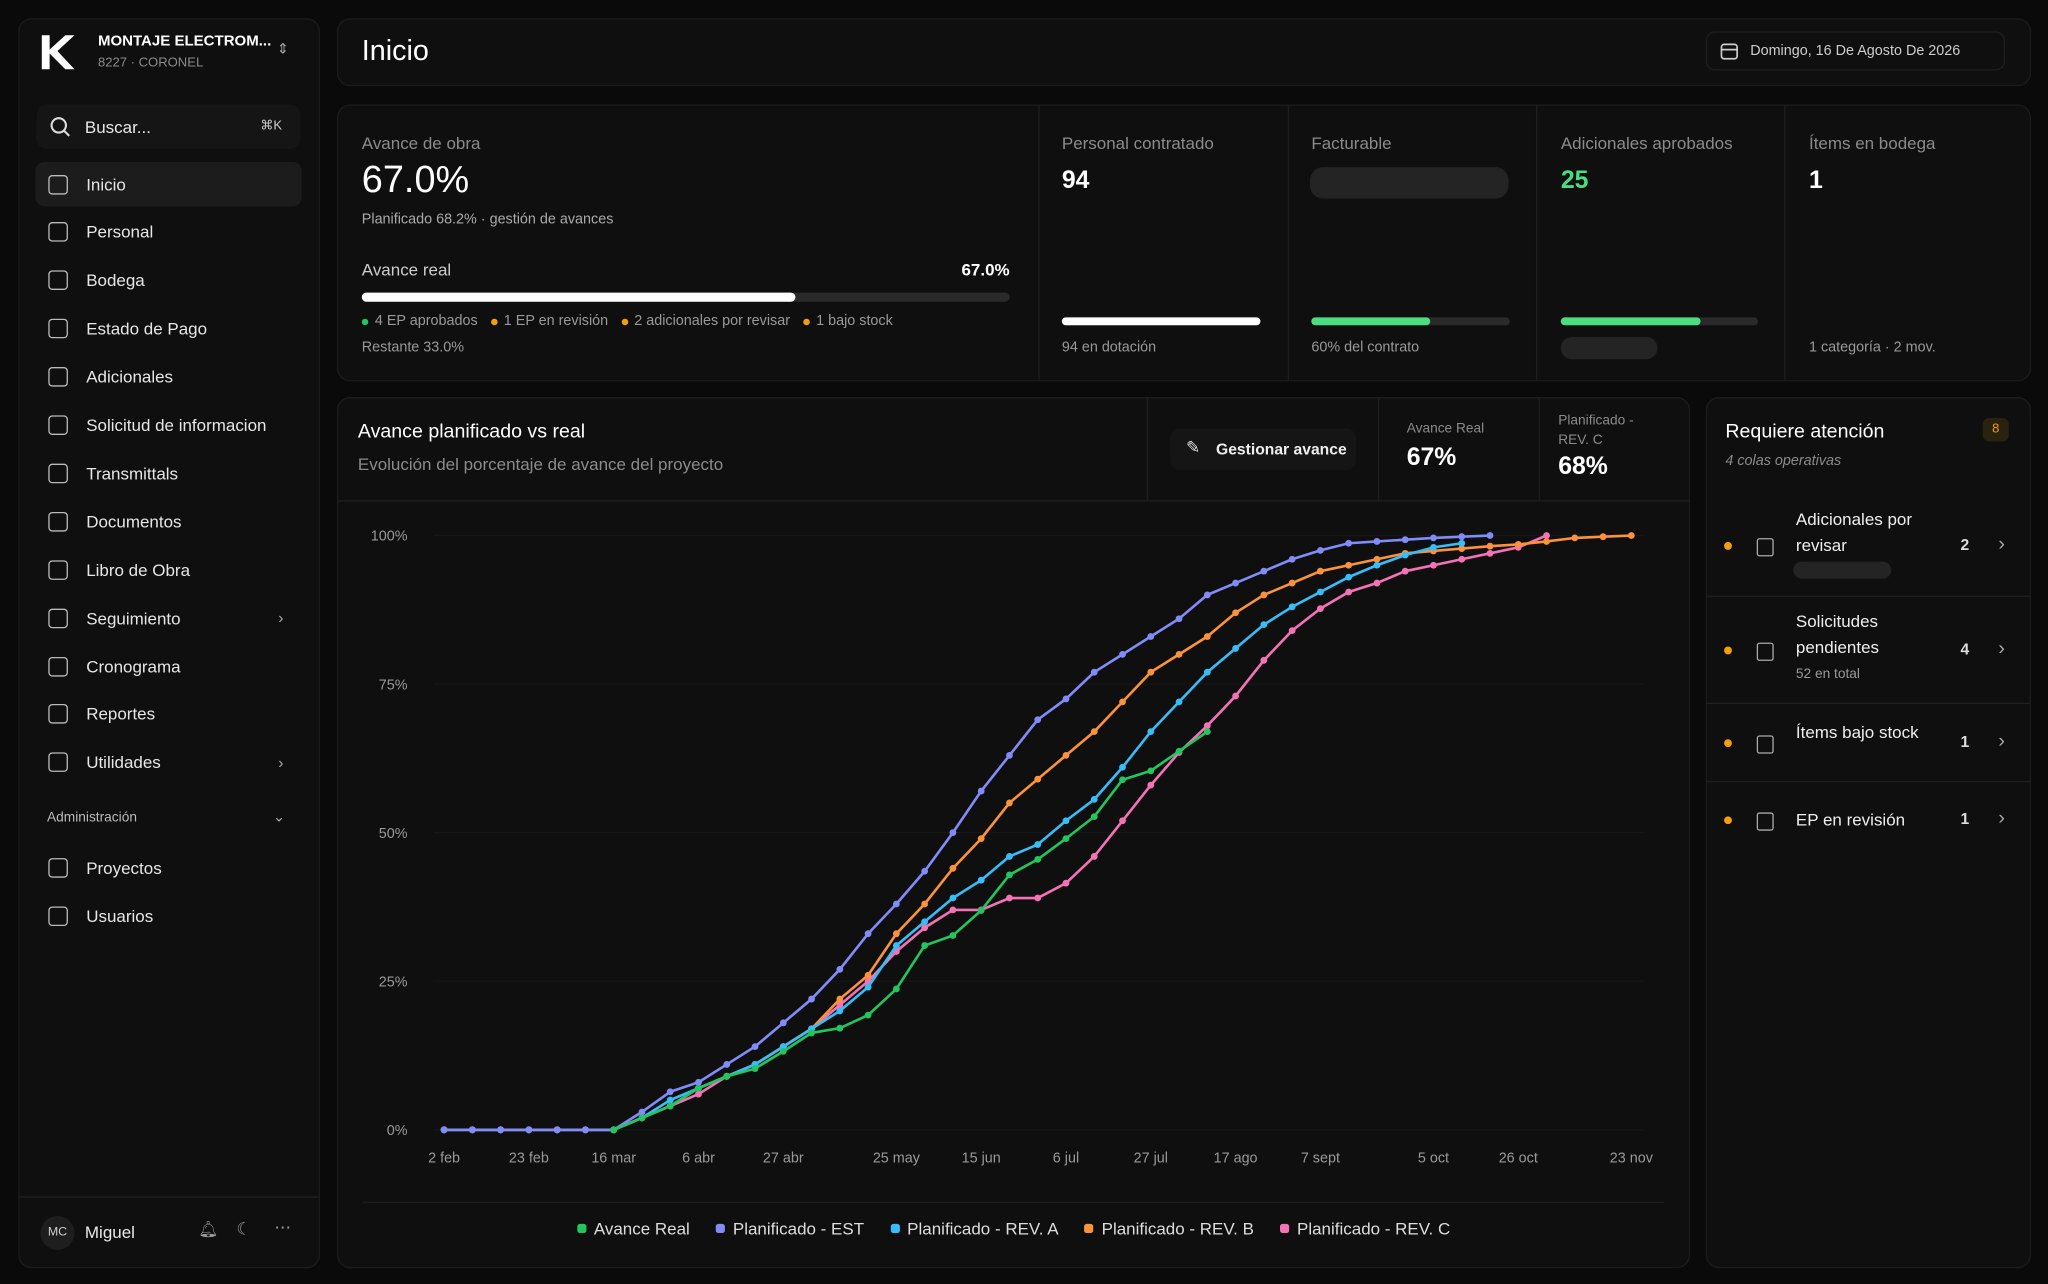  Describe the element at coordinates (1842, 570) in the screenshot. I see `skeleton` at that location.